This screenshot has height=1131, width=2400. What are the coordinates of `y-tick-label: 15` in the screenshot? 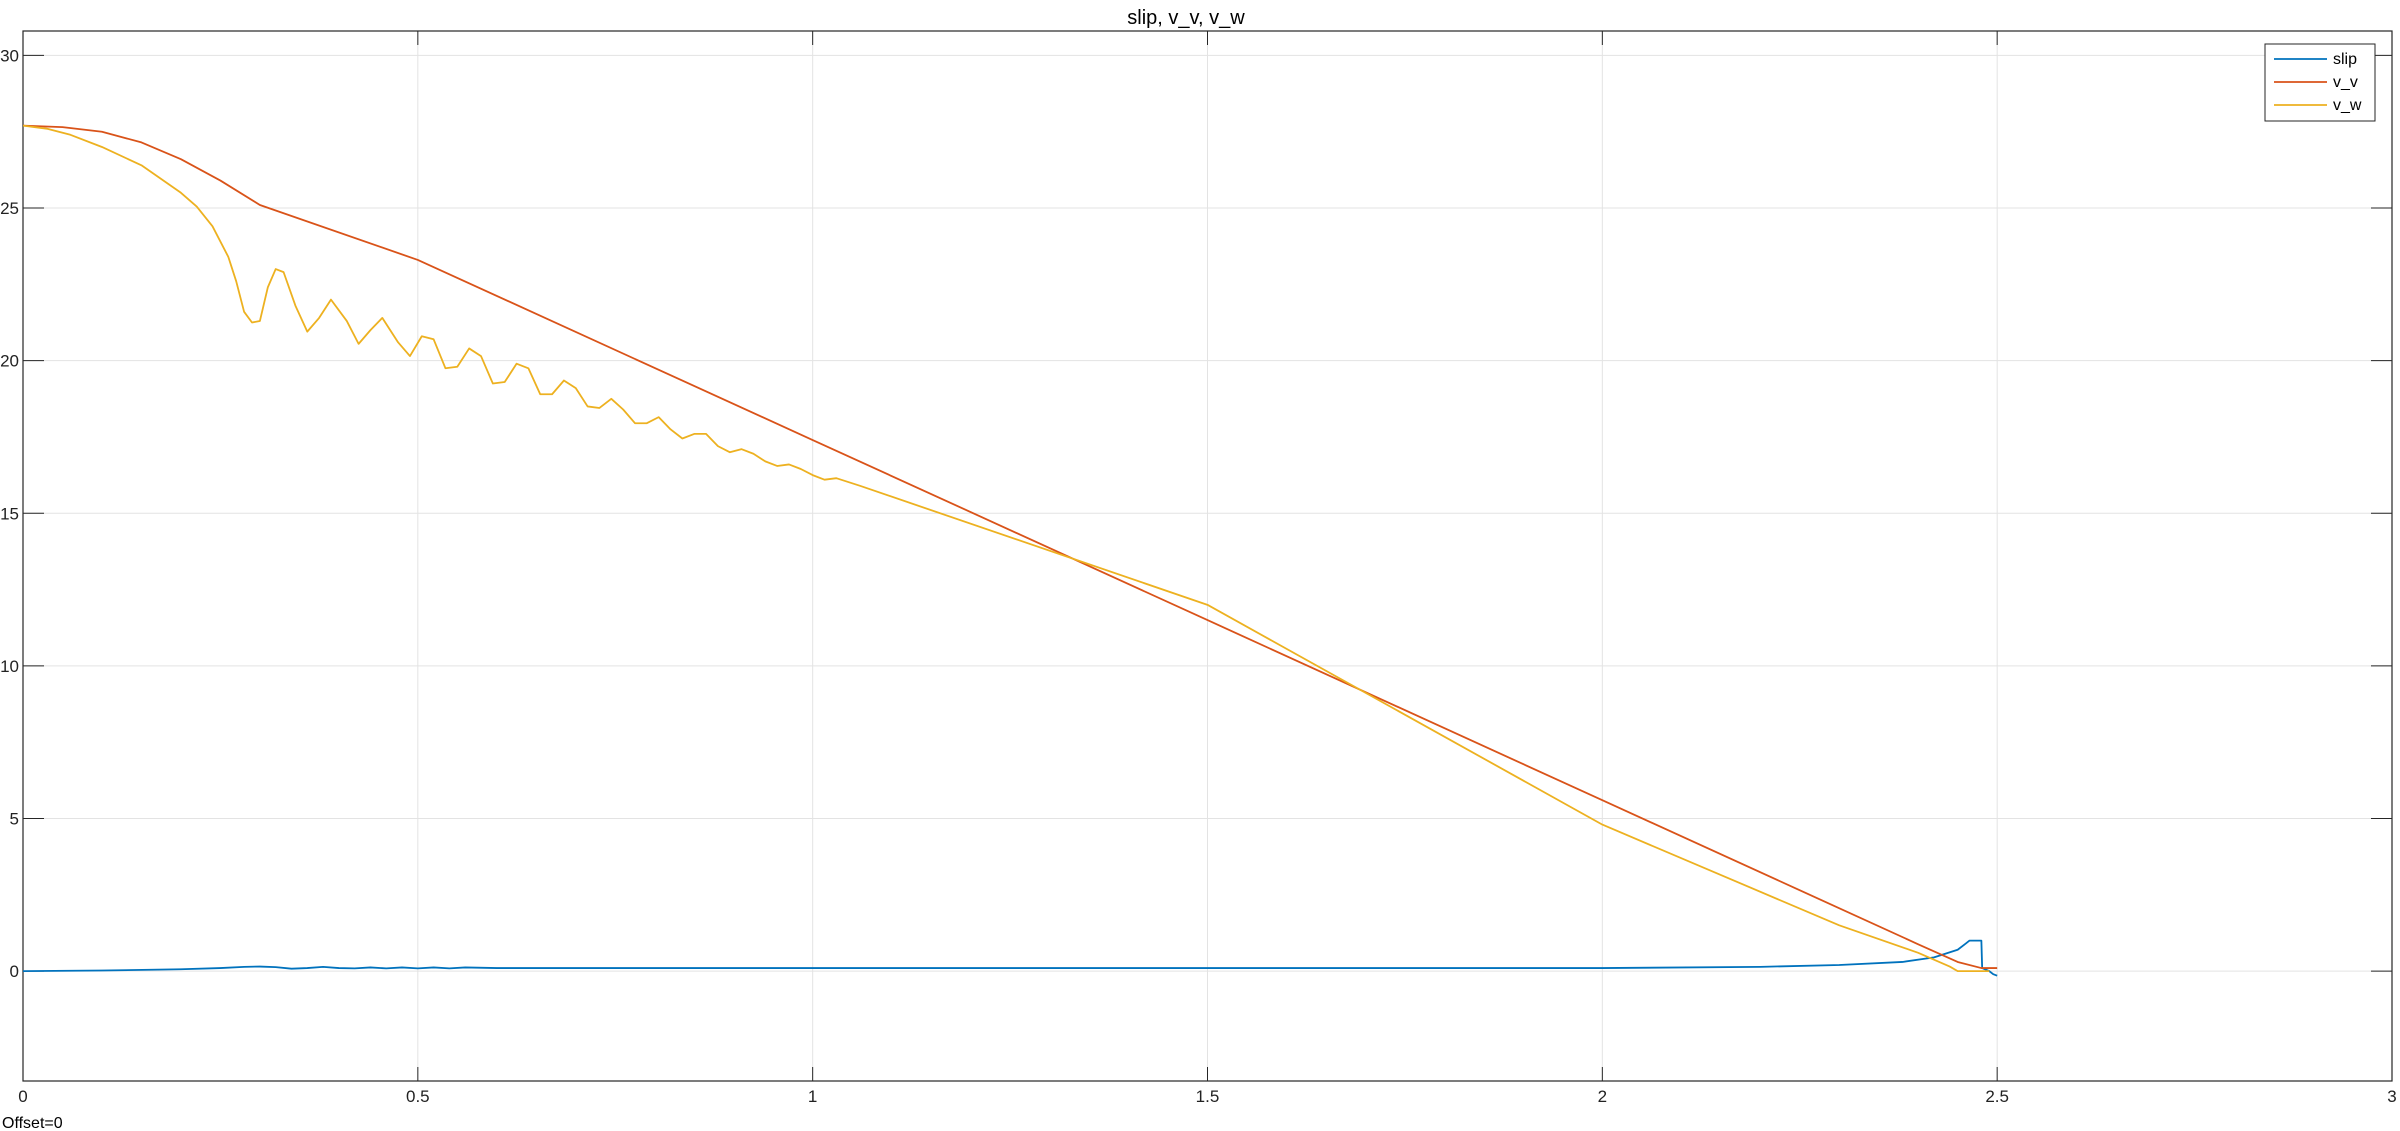 It's located at (9, 513).